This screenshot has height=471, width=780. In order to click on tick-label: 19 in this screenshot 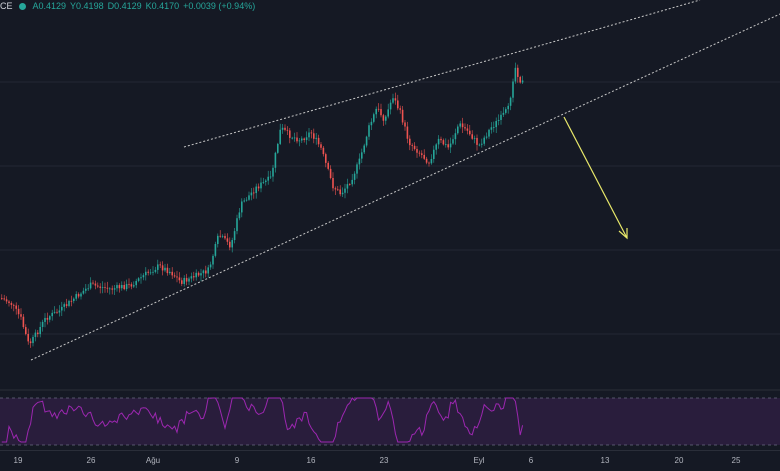, I will do `click(18, 460)`.